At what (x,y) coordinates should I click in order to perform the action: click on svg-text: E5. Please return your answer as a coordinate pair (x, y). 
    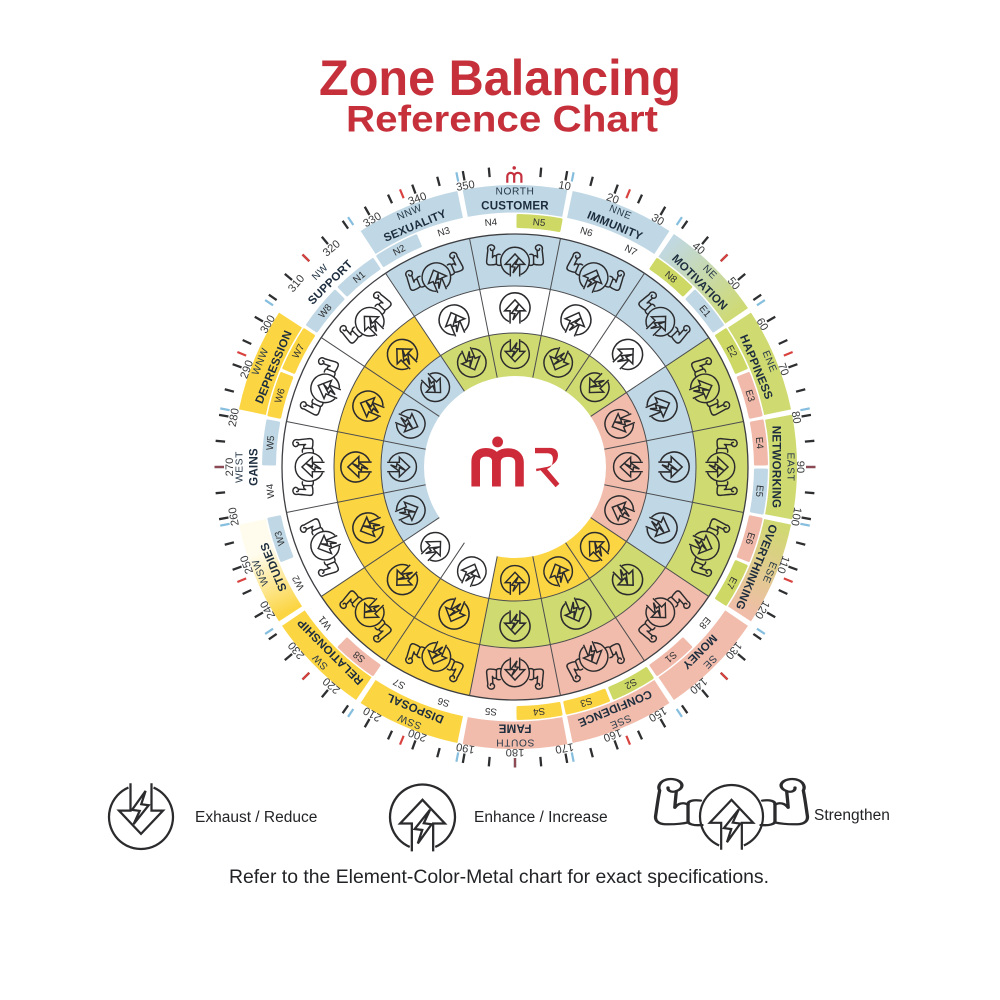
    Looking at the image, I should click on (759, 492).